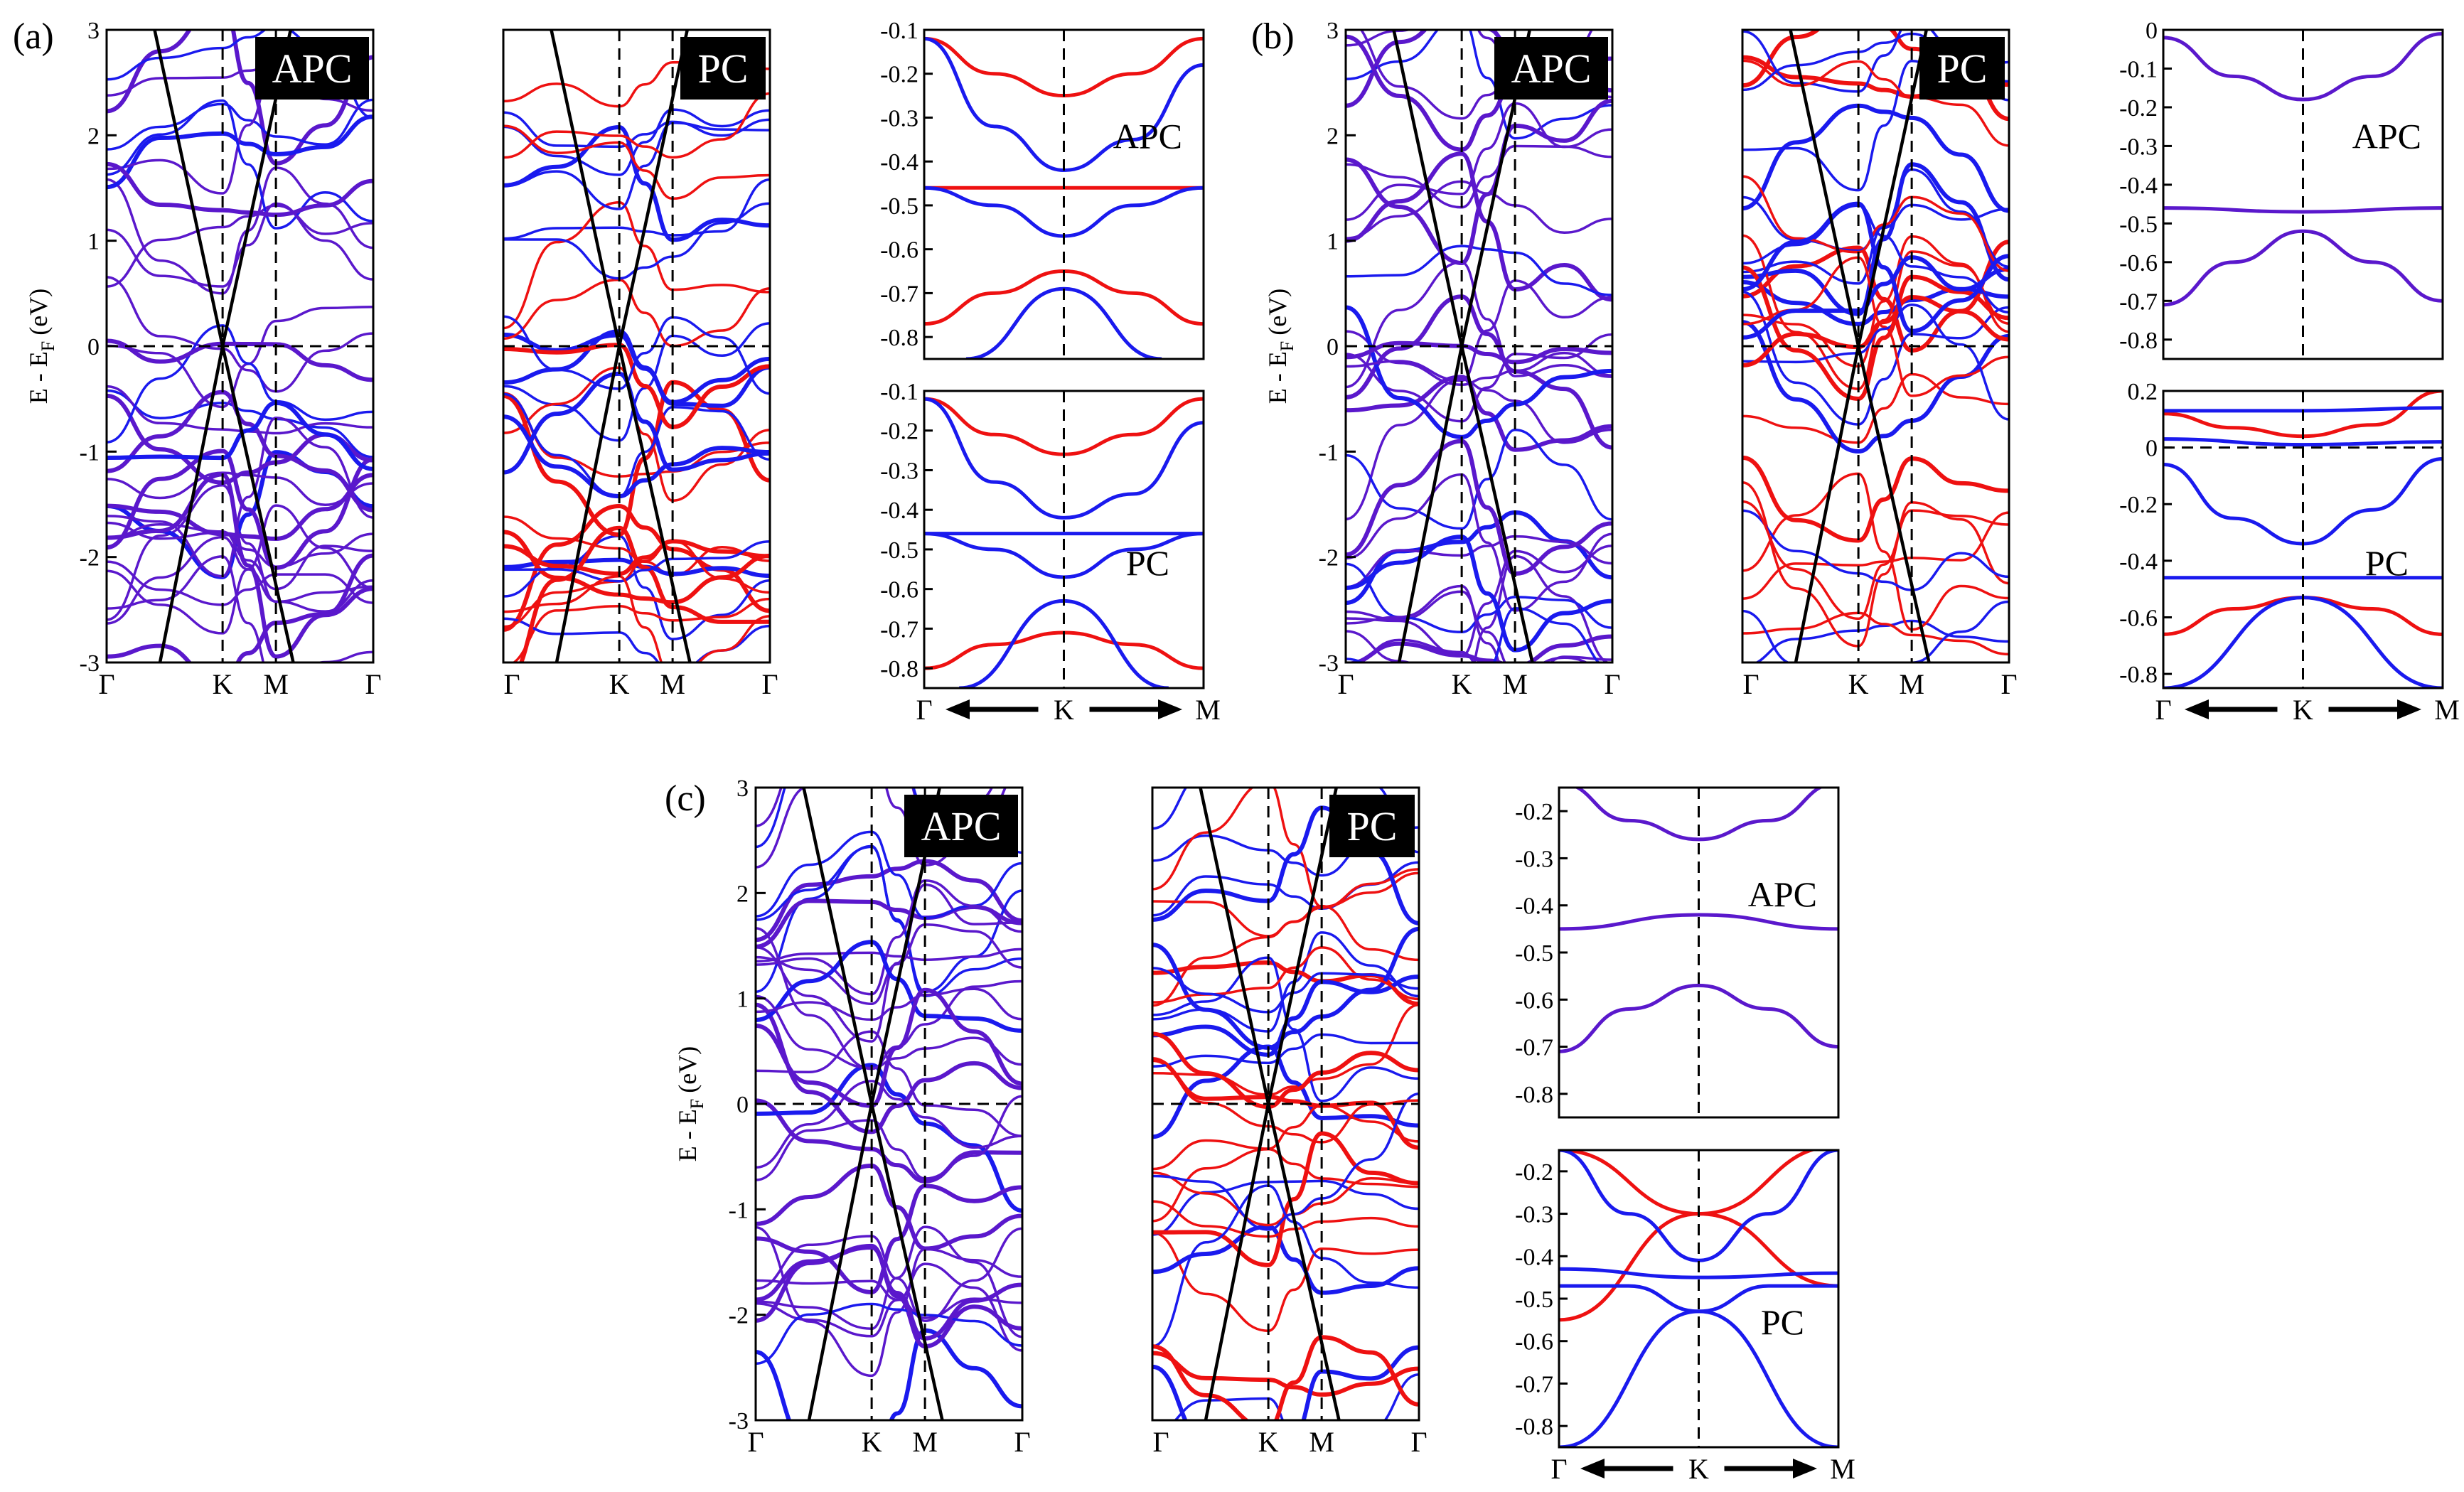 The image size is (2464, 1492). I want to click on panel-tag-box, so click(961, 826).